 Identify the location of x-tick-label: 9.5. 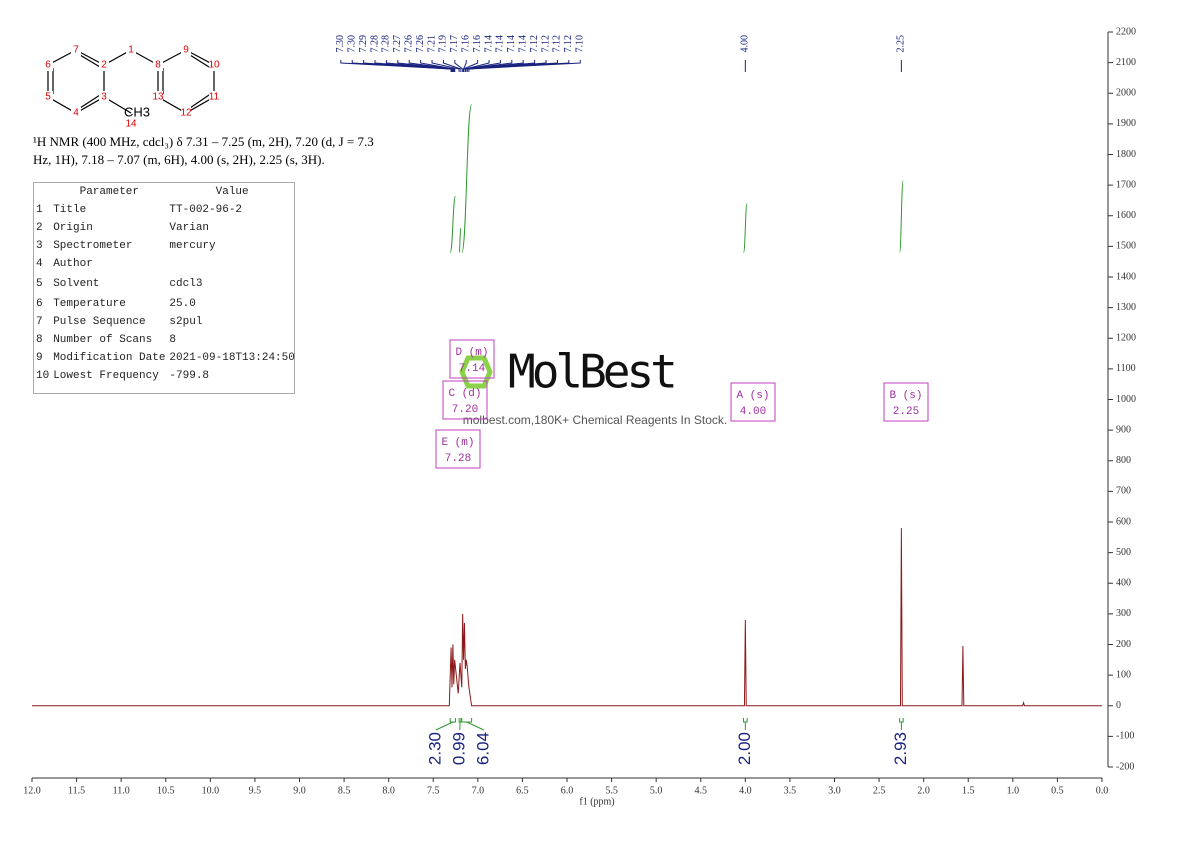
(255, 790).